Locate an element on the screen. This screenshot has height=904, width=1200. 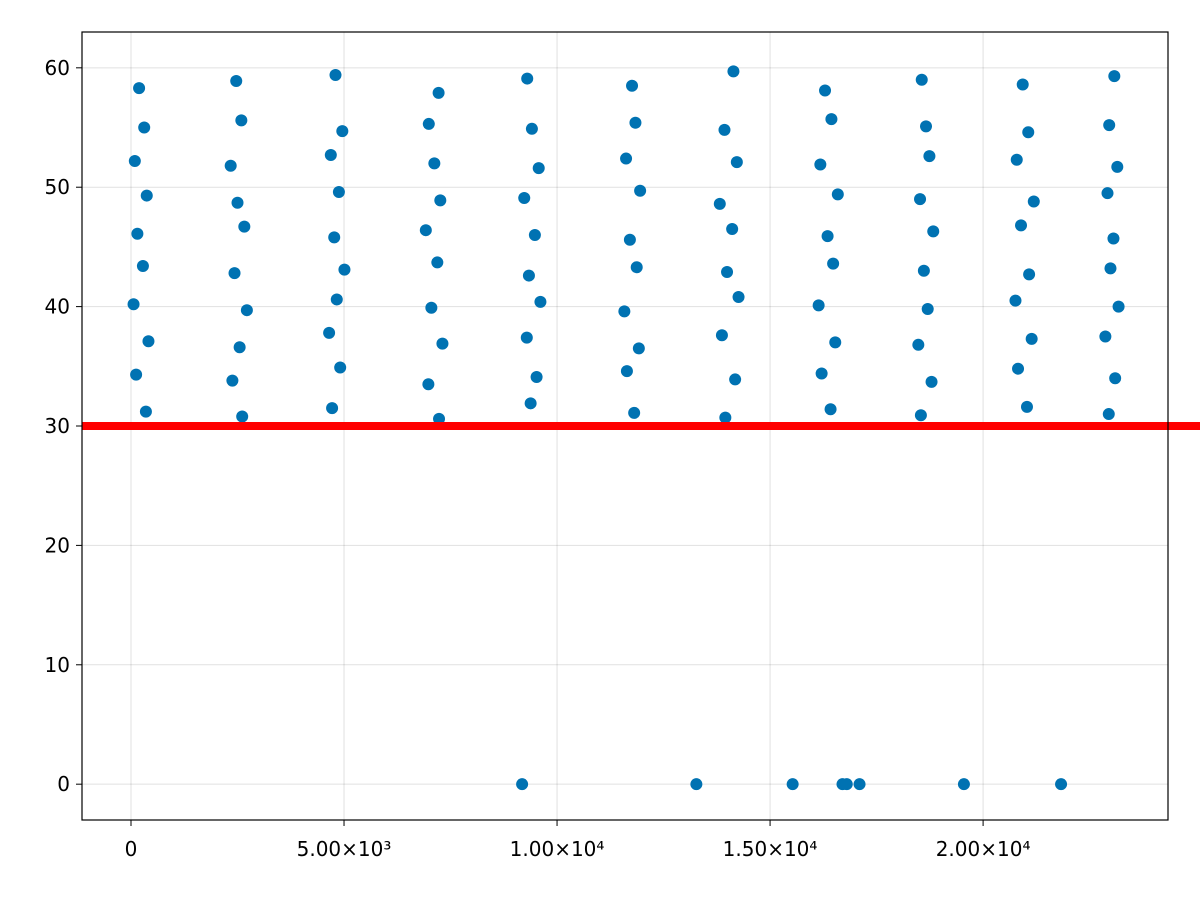
y-tick-label: 20 is located at coordinates (57, 545).